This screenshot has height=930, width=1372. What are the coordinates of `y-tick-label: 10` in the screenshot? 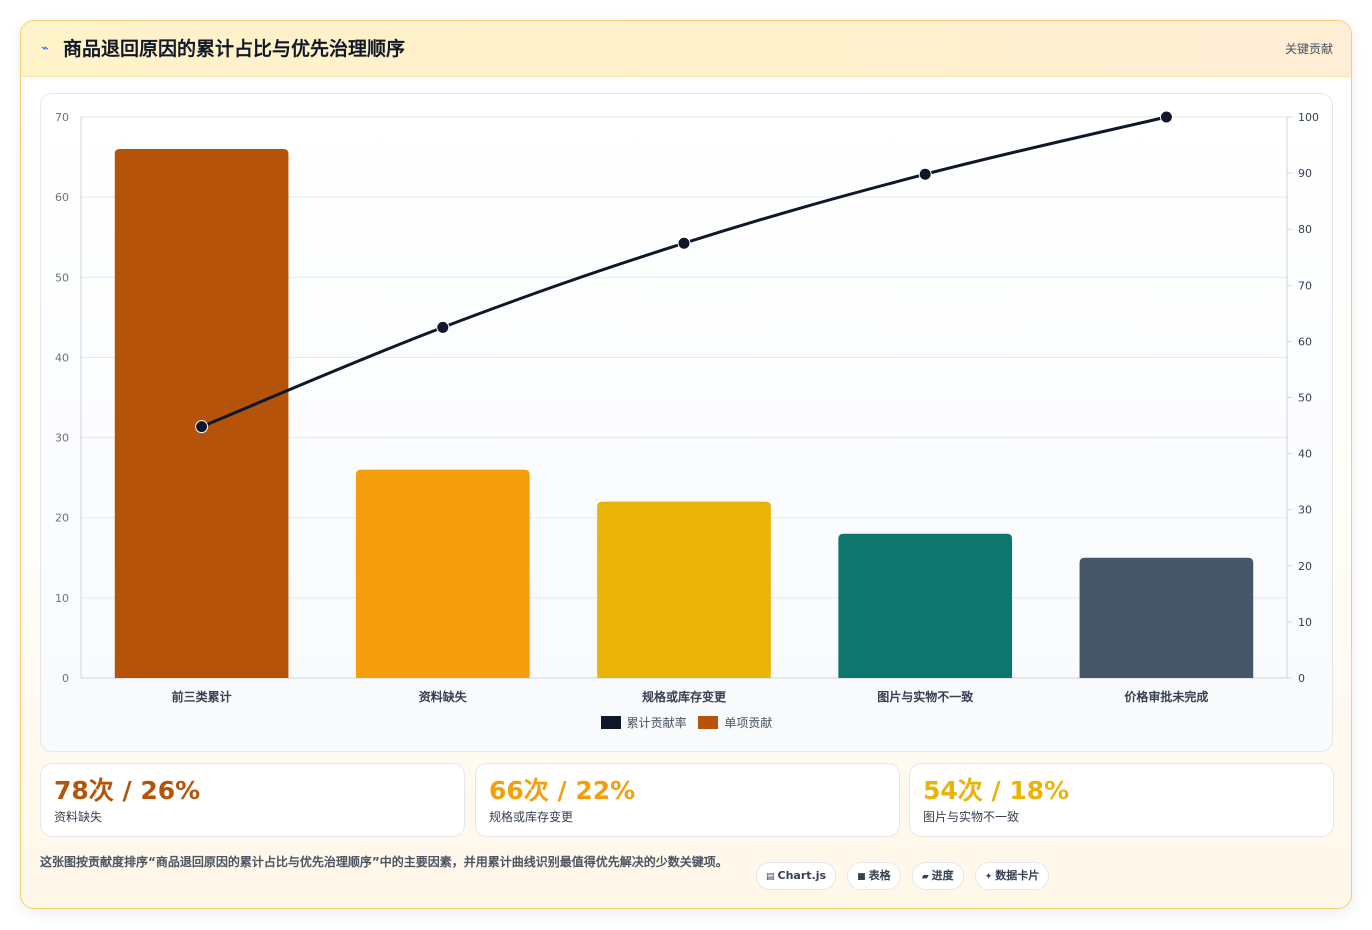 It's located at (62, 598).